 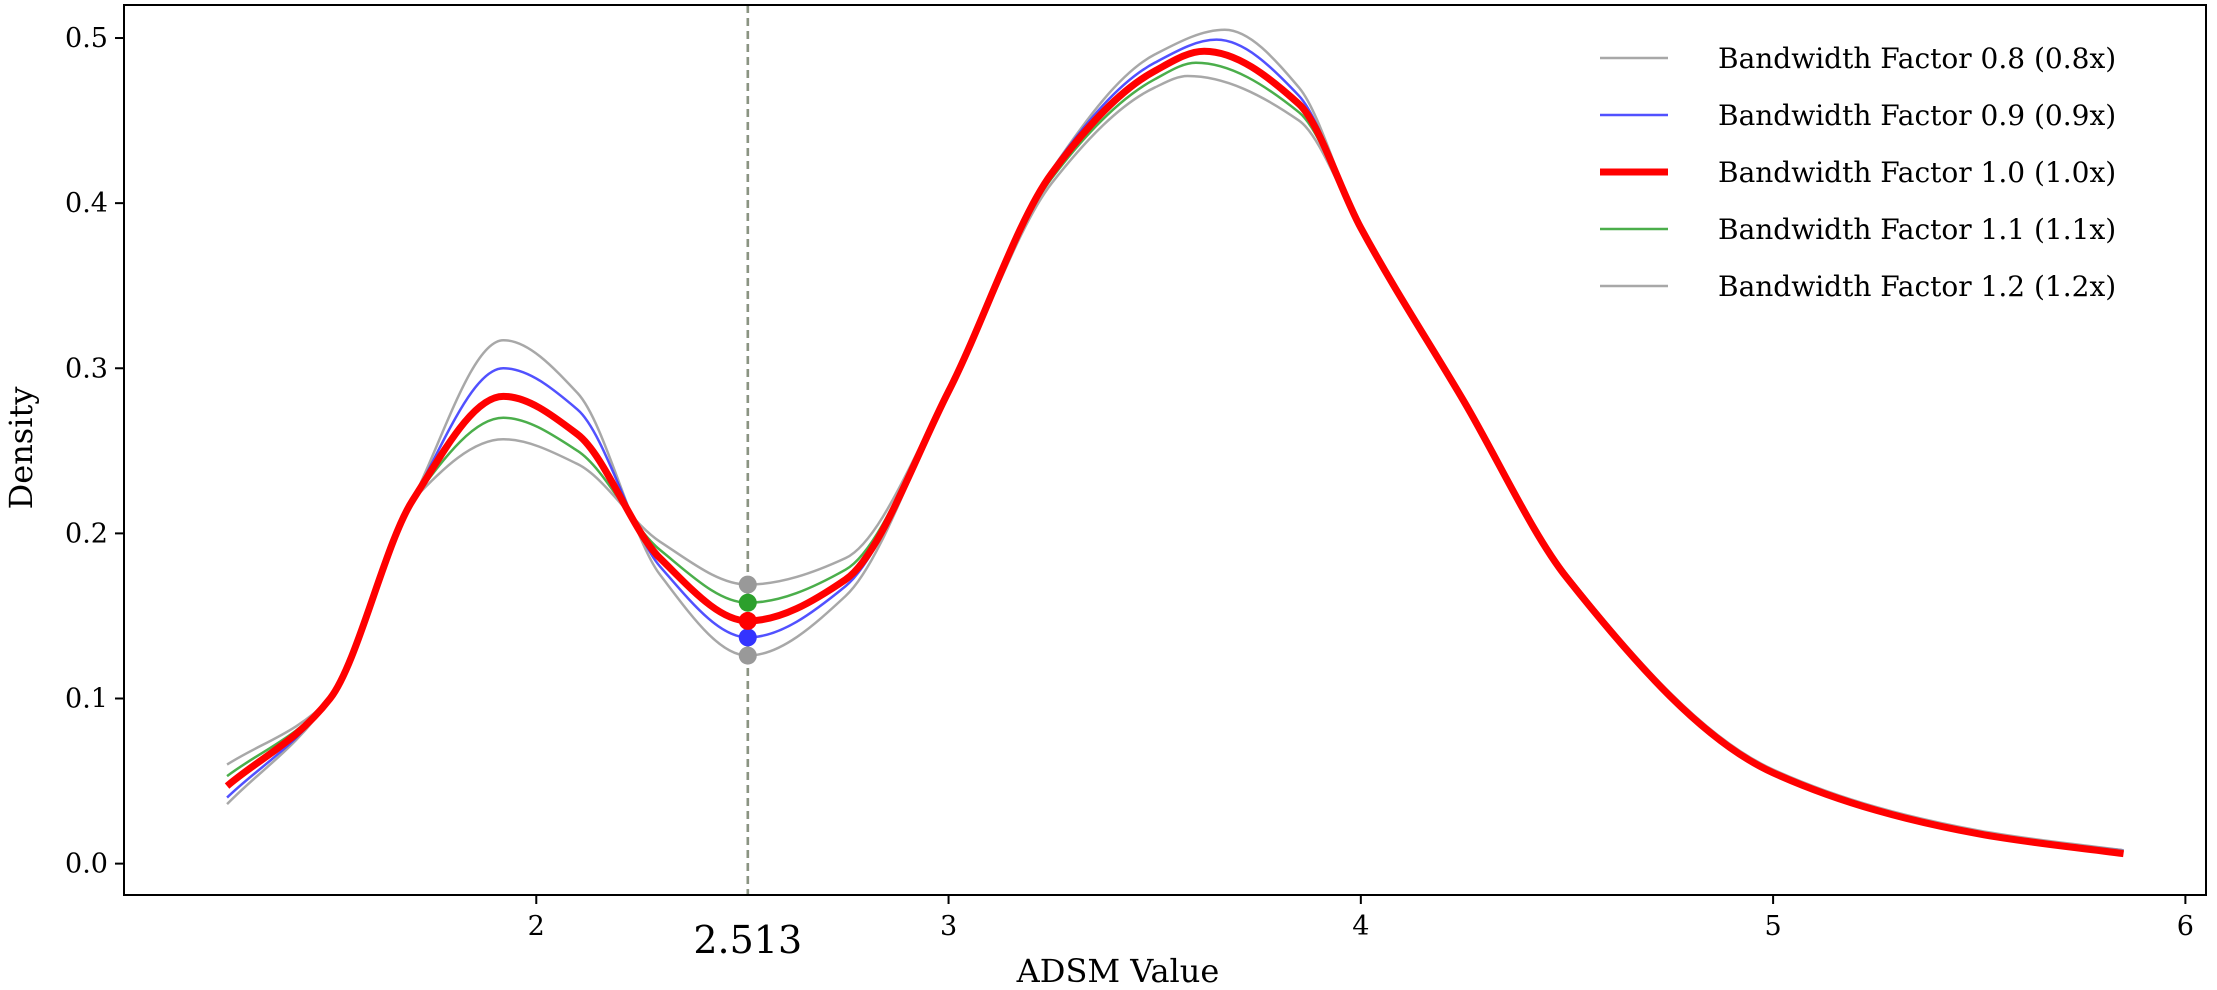 What do you see at coordinates (1917, 286) in the screenshot?
I see `legend-entry: Bandwidth Factor 1.2 (1.2x)` at bounding box center [1917, 286].